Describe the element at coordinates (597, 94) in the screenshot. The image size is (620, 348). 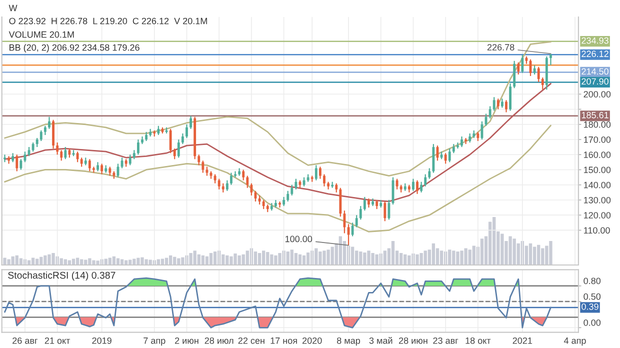
I see `y-tick-label: 200.00` at that location.